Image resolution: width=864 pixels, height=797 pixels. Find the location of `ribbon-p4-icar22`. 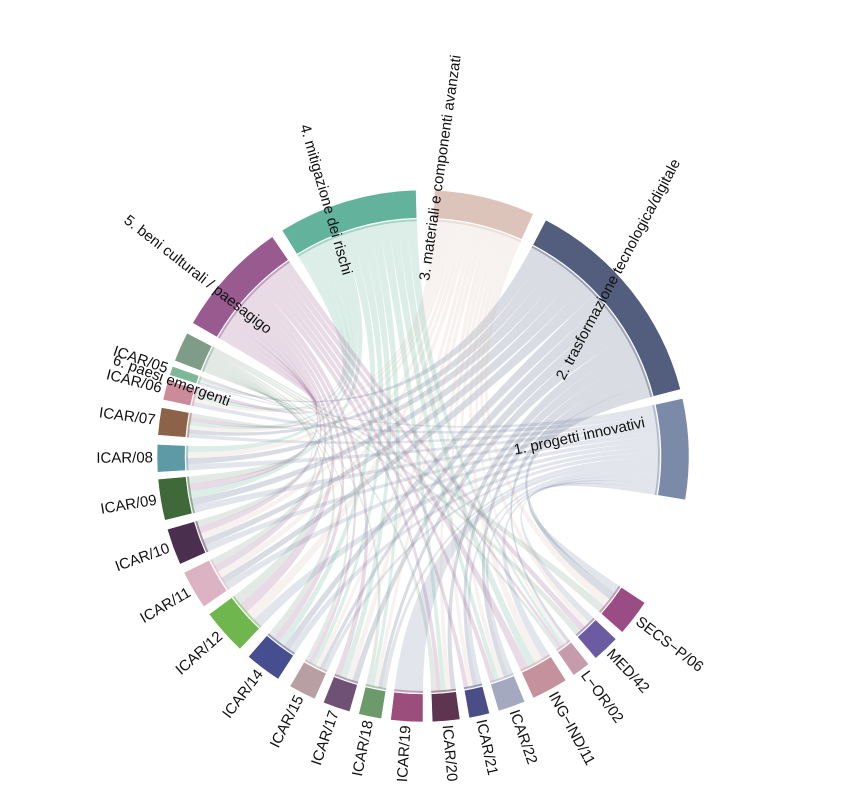

ribbon-p4-icar22 is located at coordinates (443, 451).